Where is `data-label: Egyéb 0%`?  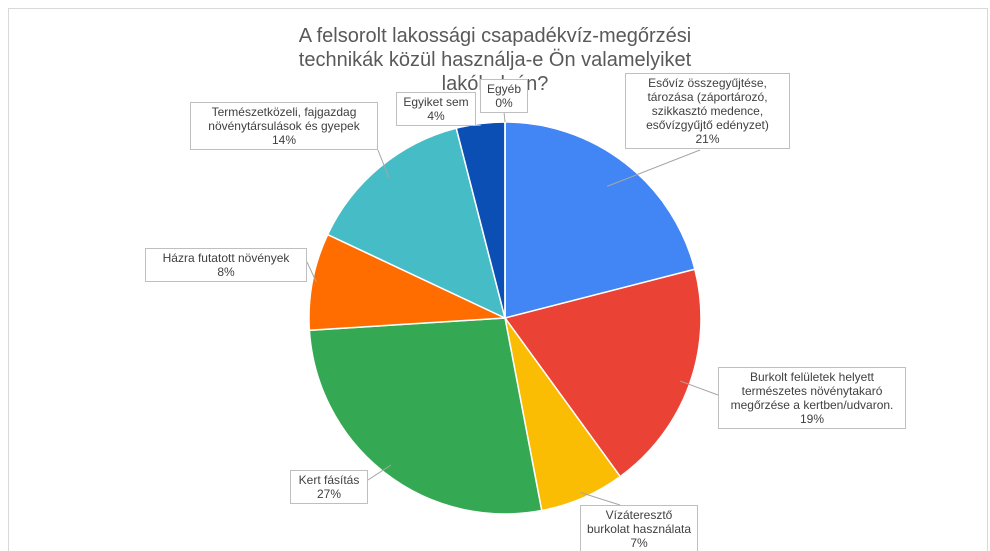
data-label: Egyéb 0% is located at coordinates (504, 96).